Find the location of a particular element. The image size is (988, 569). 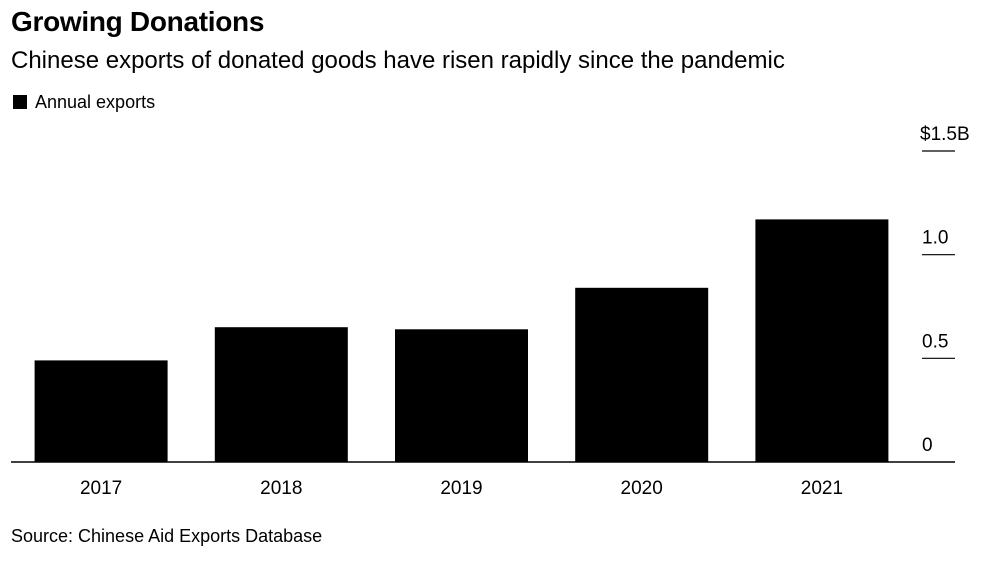

x-tick-label-2017: 2017 is located at coordinates (101, 488).